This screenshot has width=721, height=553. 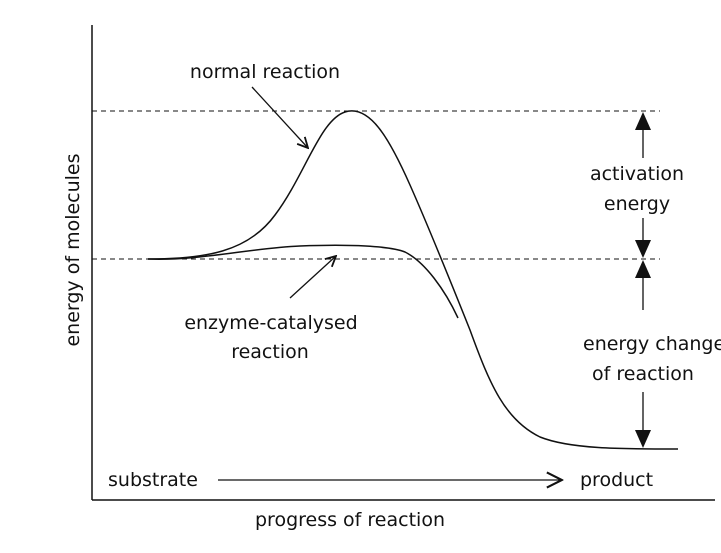 What do you see at coordinates (637, 204) in the screenshot?
I see `activation-energy-label-line2: energy` at bounding box center [637, 204].